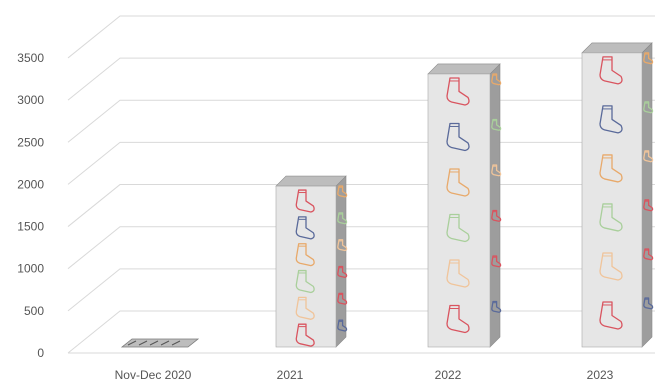 The width and height of the screenshot is (655, 385). I want to click on x-category-label: 2022, so click(448, 375).